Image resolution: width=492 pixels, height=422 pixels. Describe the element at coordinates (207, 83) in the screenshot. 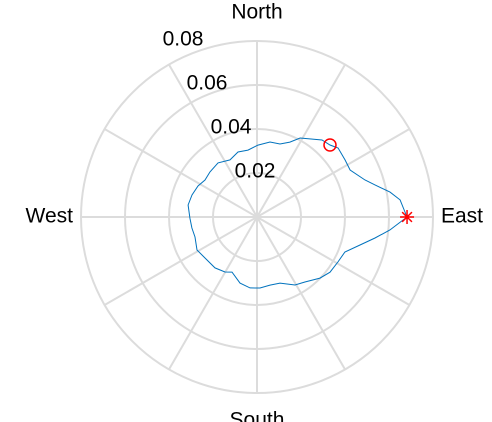

I see `r-tick-label: 0.06` at that location.